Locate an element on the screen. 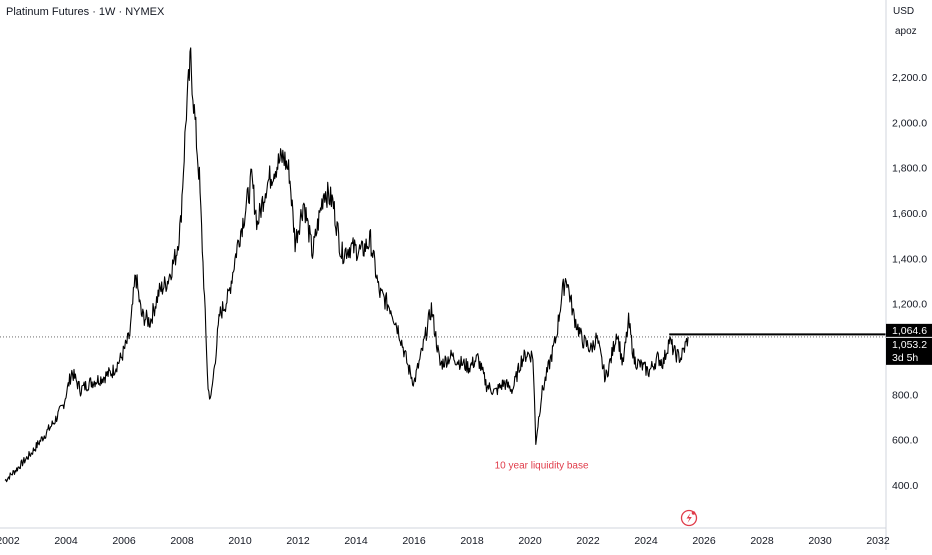  x-tick-label: 2016 is located at coordinates (414, 541).